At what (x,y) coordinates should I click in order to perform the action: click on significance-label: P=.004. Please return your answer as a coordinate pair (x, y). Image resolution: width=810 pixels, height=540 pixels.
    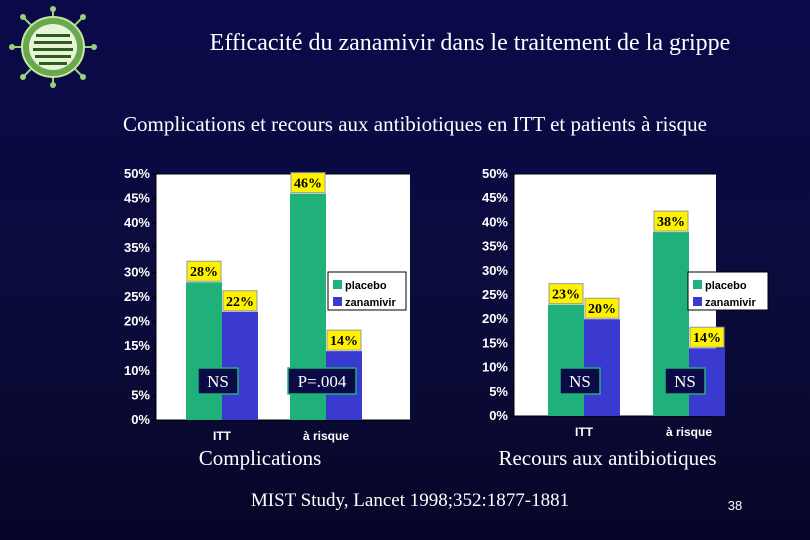
    Looking at the image, I should click on (322, 381).